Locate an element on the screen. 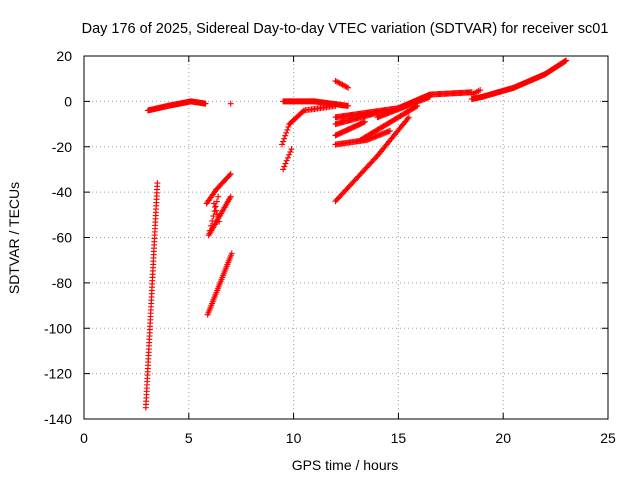 This screenshot has width=640, height=480. y-tick-label: 20 is located at coordinates (64, 56).